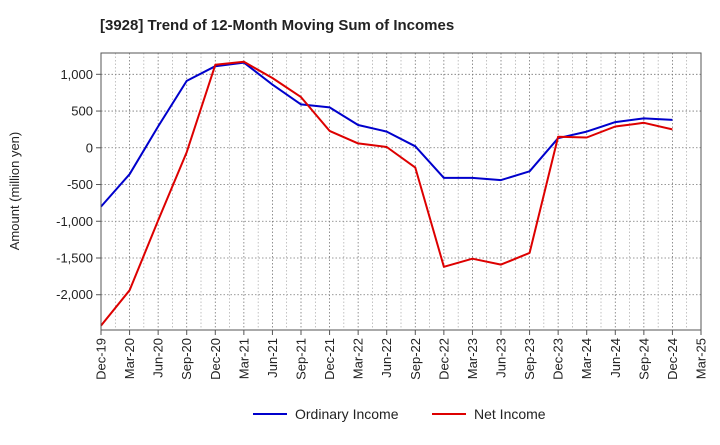 The image size is (720, 445). What do you see at coordinates (643, 359) in the screenshot?
I see `x-tick-label: Sep-24` at bounding box center [643, 359].